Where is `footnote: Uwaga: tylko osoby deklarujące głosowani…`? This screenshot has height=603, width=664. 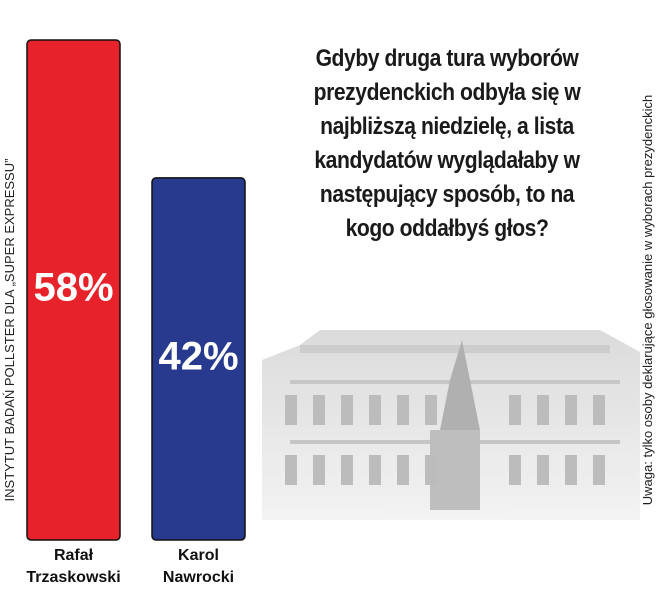 footnote: Uwaga: tylko osoby deklarujące głosowani… is located at coordinates (647, 300).